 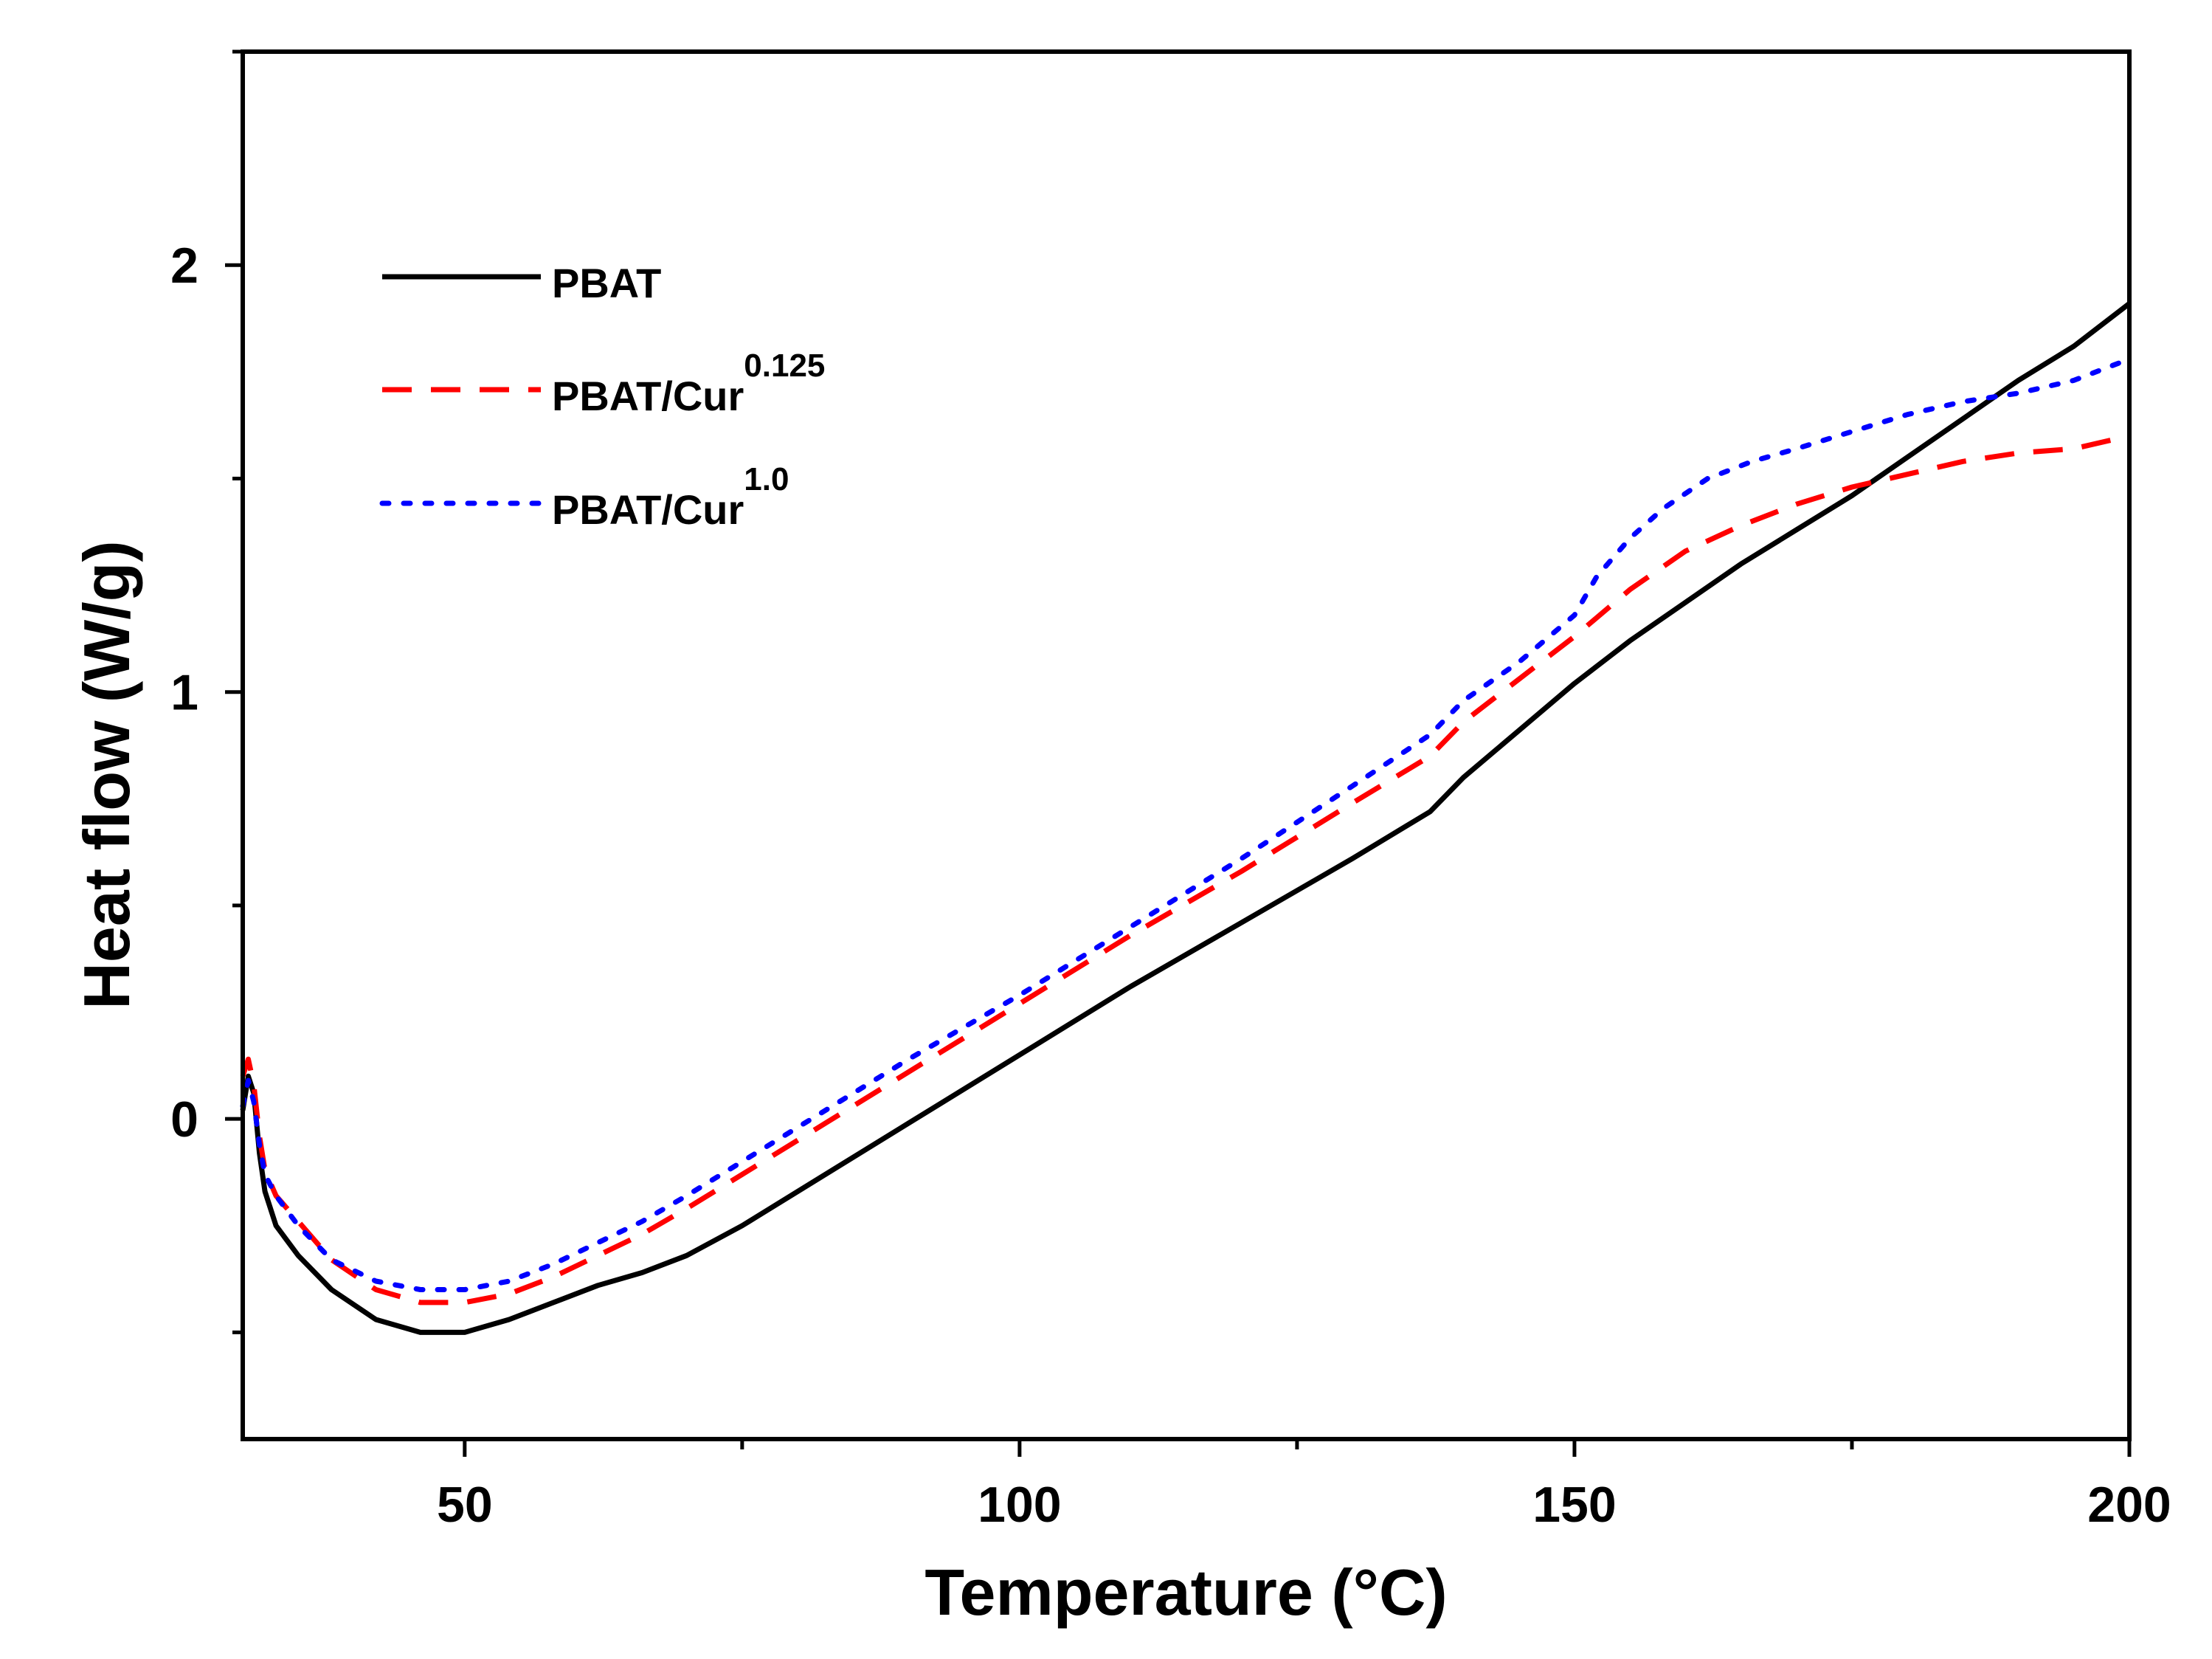 I want to click on y-axis-title: Heat flow (W/g), so click(x=106, y=774).